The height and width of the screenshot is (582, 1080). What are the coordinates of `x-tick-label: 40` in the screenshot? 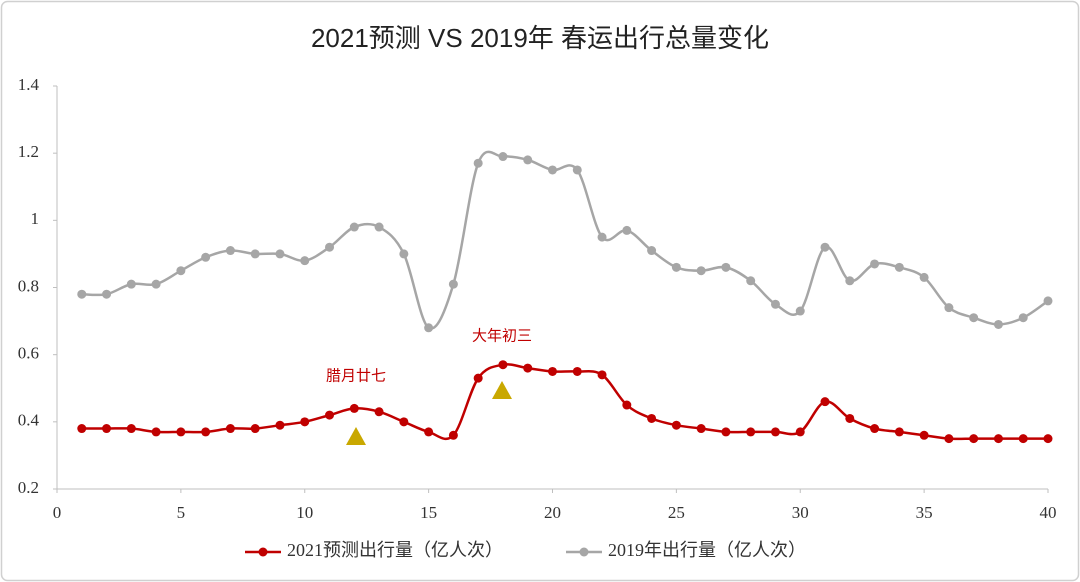 It's located at (1048, 512).